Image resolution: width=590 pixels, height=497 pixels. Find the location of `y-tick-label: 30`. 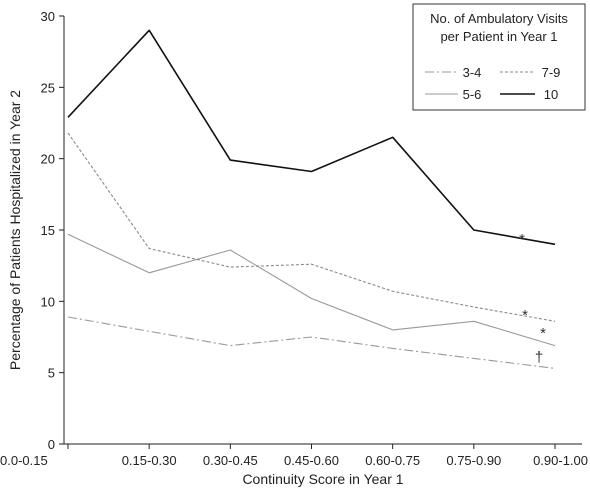

y-tick-label: 30 is located at coordinates (48, 16).